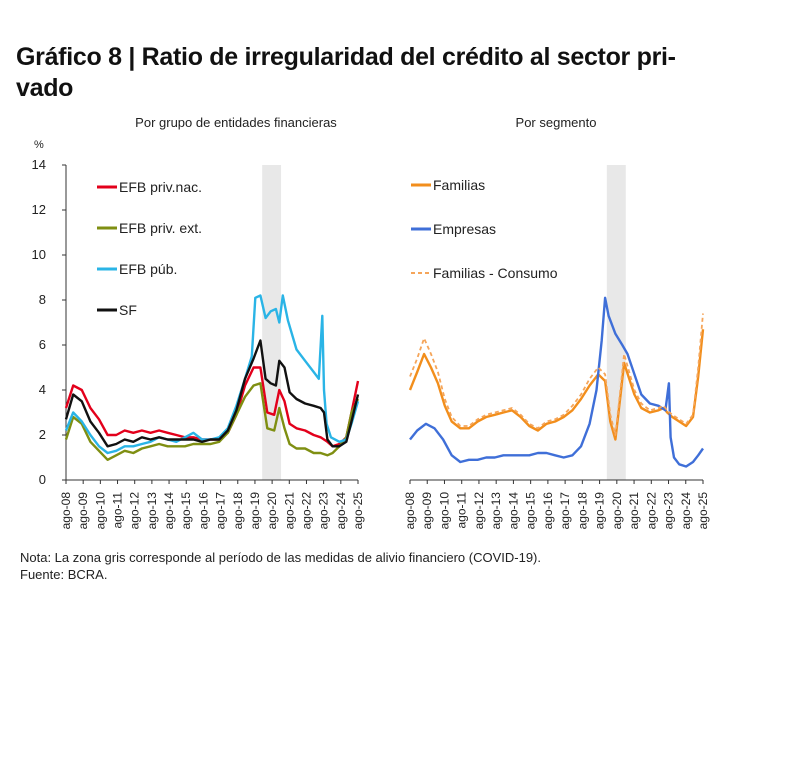 Image resolution: width=800 pixels, height=766 pixels. What do you see at coordinates (39, 209) in the screenshot?
I see `y-tick-label: 12` at bounding box center [39, 209].